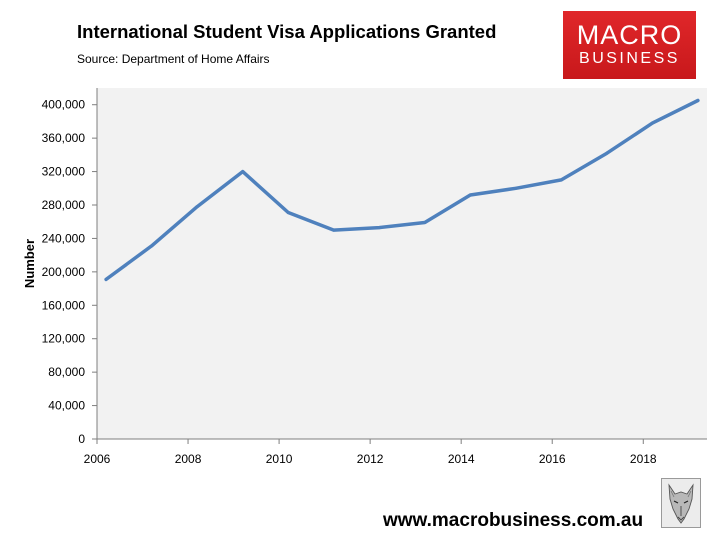 The height and width of the screenshot is (549, 719). I want to click on y-tick-label: 360,000, so click(64, 138).